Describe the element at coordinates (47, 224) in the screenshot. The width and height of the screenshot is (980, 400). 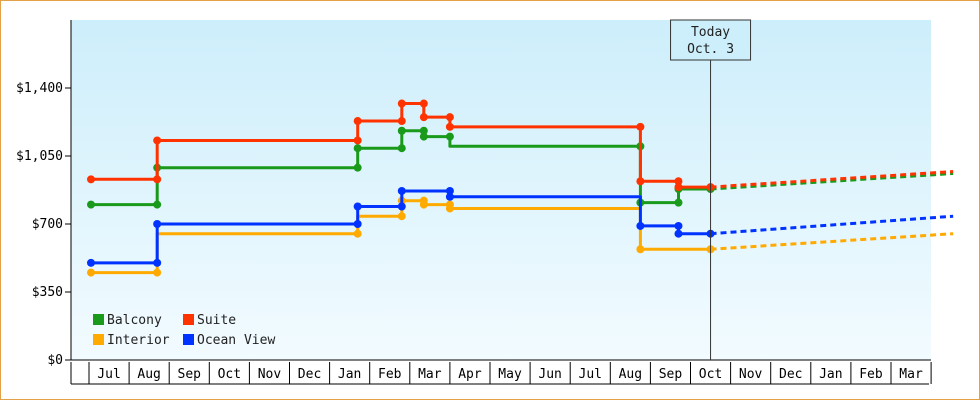
I see `y-tick-label: $700` at that location.